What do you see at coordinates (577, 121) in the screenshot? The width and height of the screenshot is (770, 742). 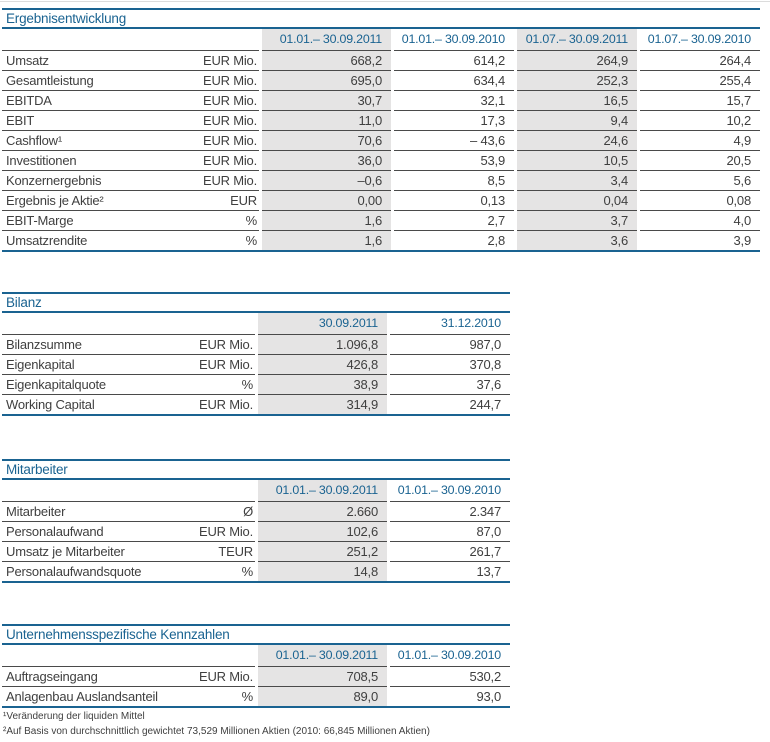 I see `value-cell: 9,4` at bounding box center [577, 121].